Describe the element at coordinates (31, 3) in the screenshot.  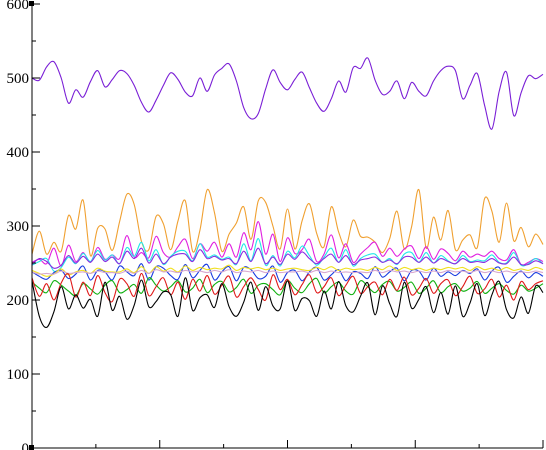
I see `corner-marker-top` at that location.